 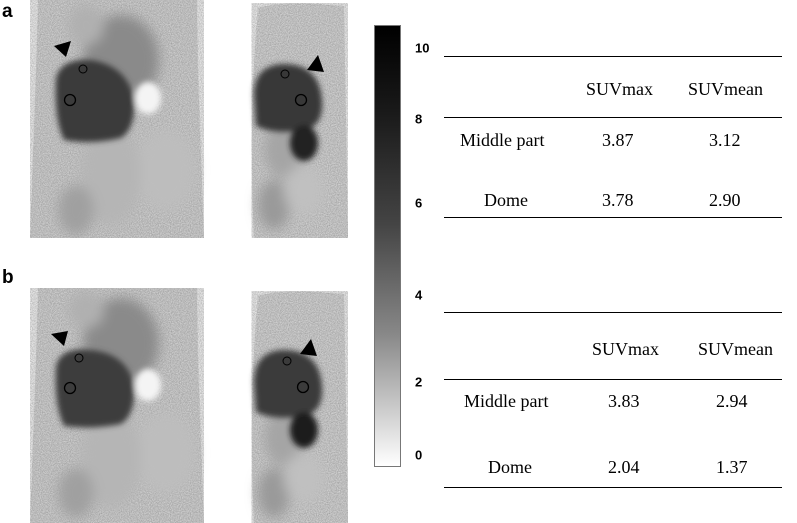 What do you see at coordinates (725, 140) in the screenshot?
I see `row-suvmean: 3.12` at bounding box center [725, 140].